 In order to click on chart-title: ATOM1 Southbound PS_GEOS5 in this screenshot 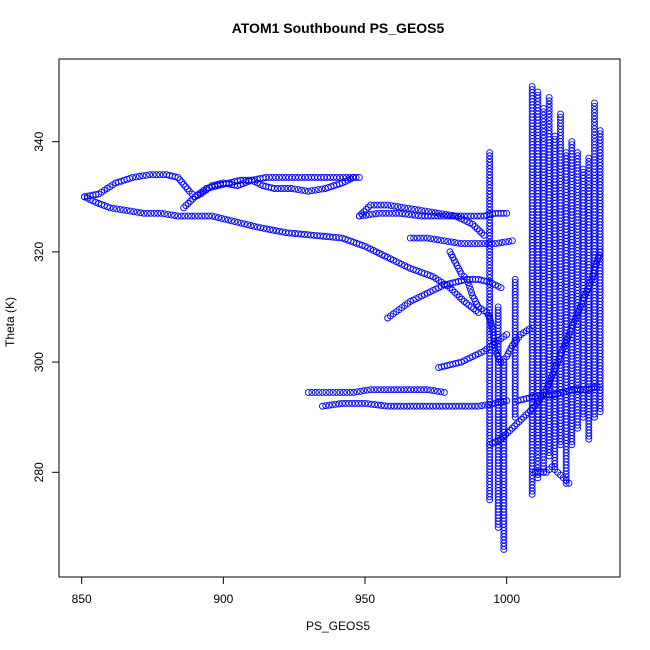, I will do `click(338, 28)`.